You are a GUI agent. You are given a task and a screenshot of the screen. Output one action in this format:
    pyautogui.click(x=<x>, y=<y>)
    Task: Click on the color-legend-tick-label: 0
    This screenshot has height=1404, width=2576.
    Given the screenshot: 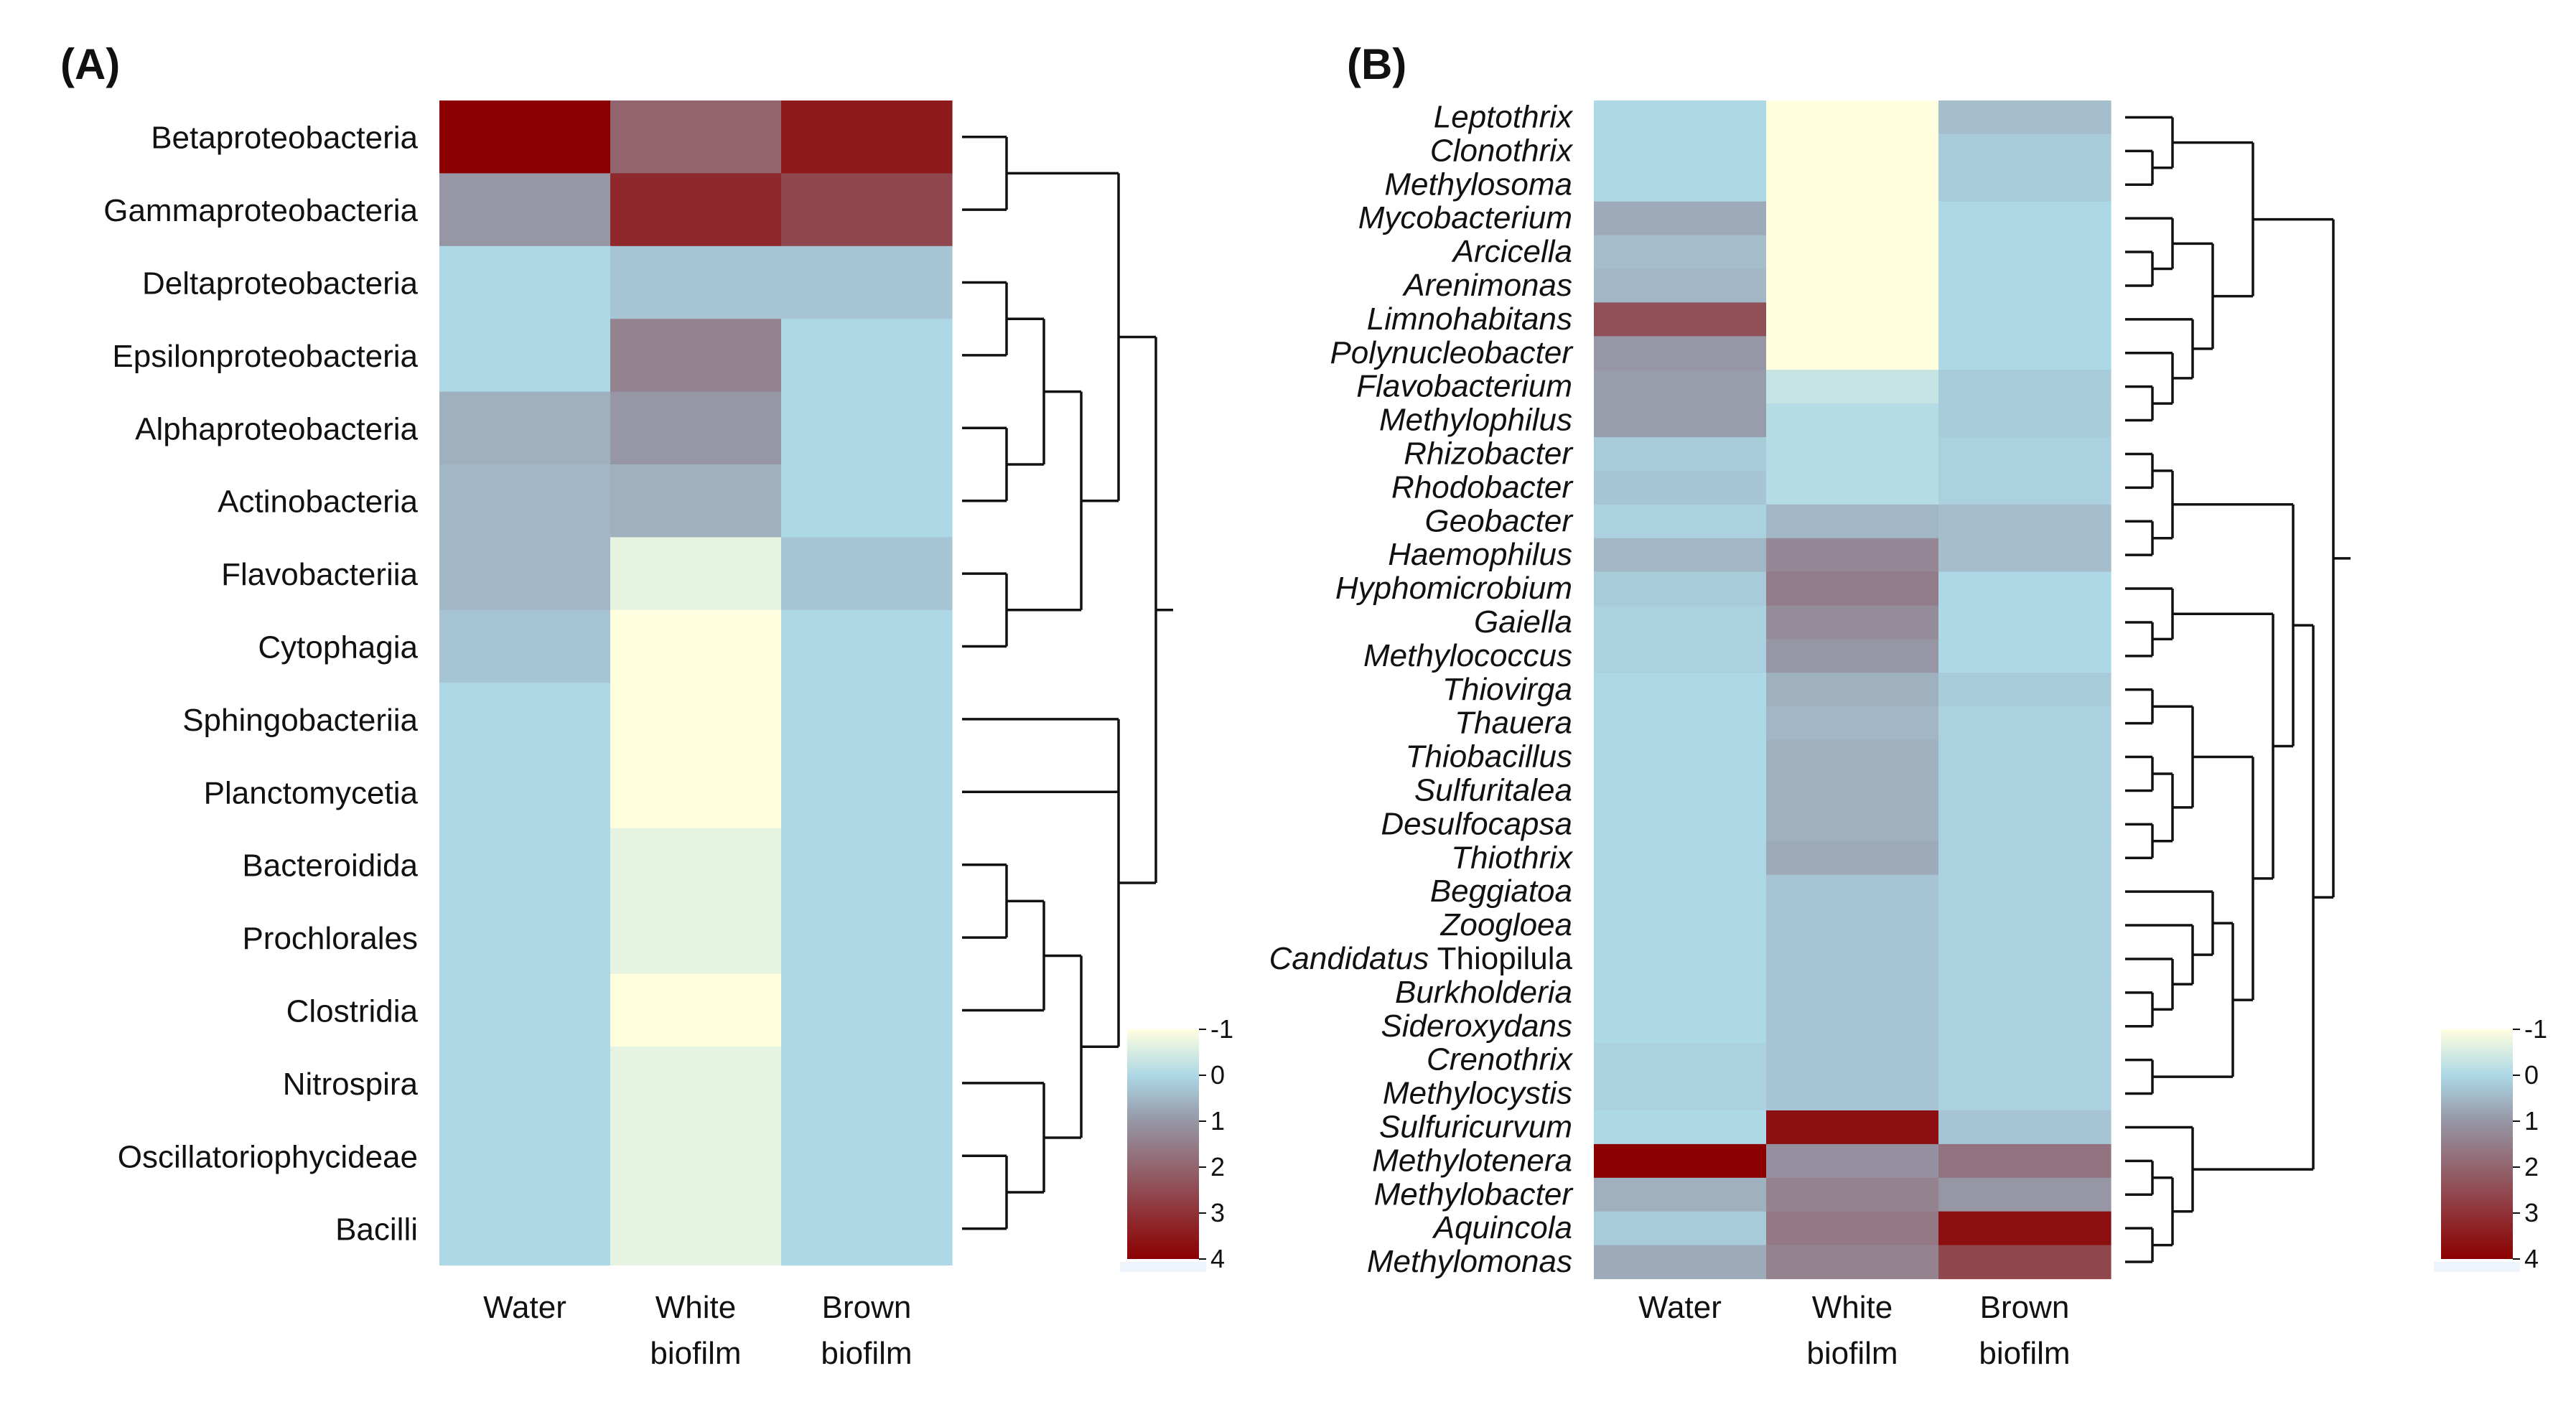 What is the action you would take?
    pyautogui.click(x=1217, y=1075)
    